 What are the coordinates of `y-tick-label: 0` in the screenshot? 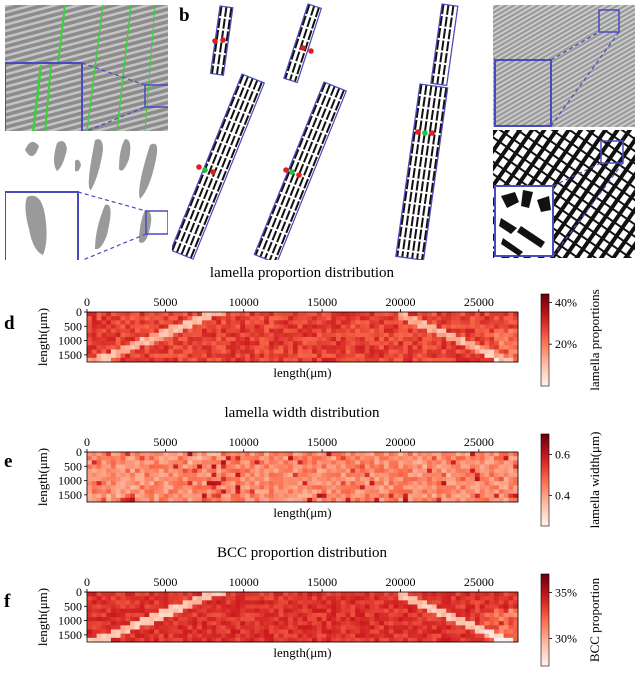 It's located at (79, 312).